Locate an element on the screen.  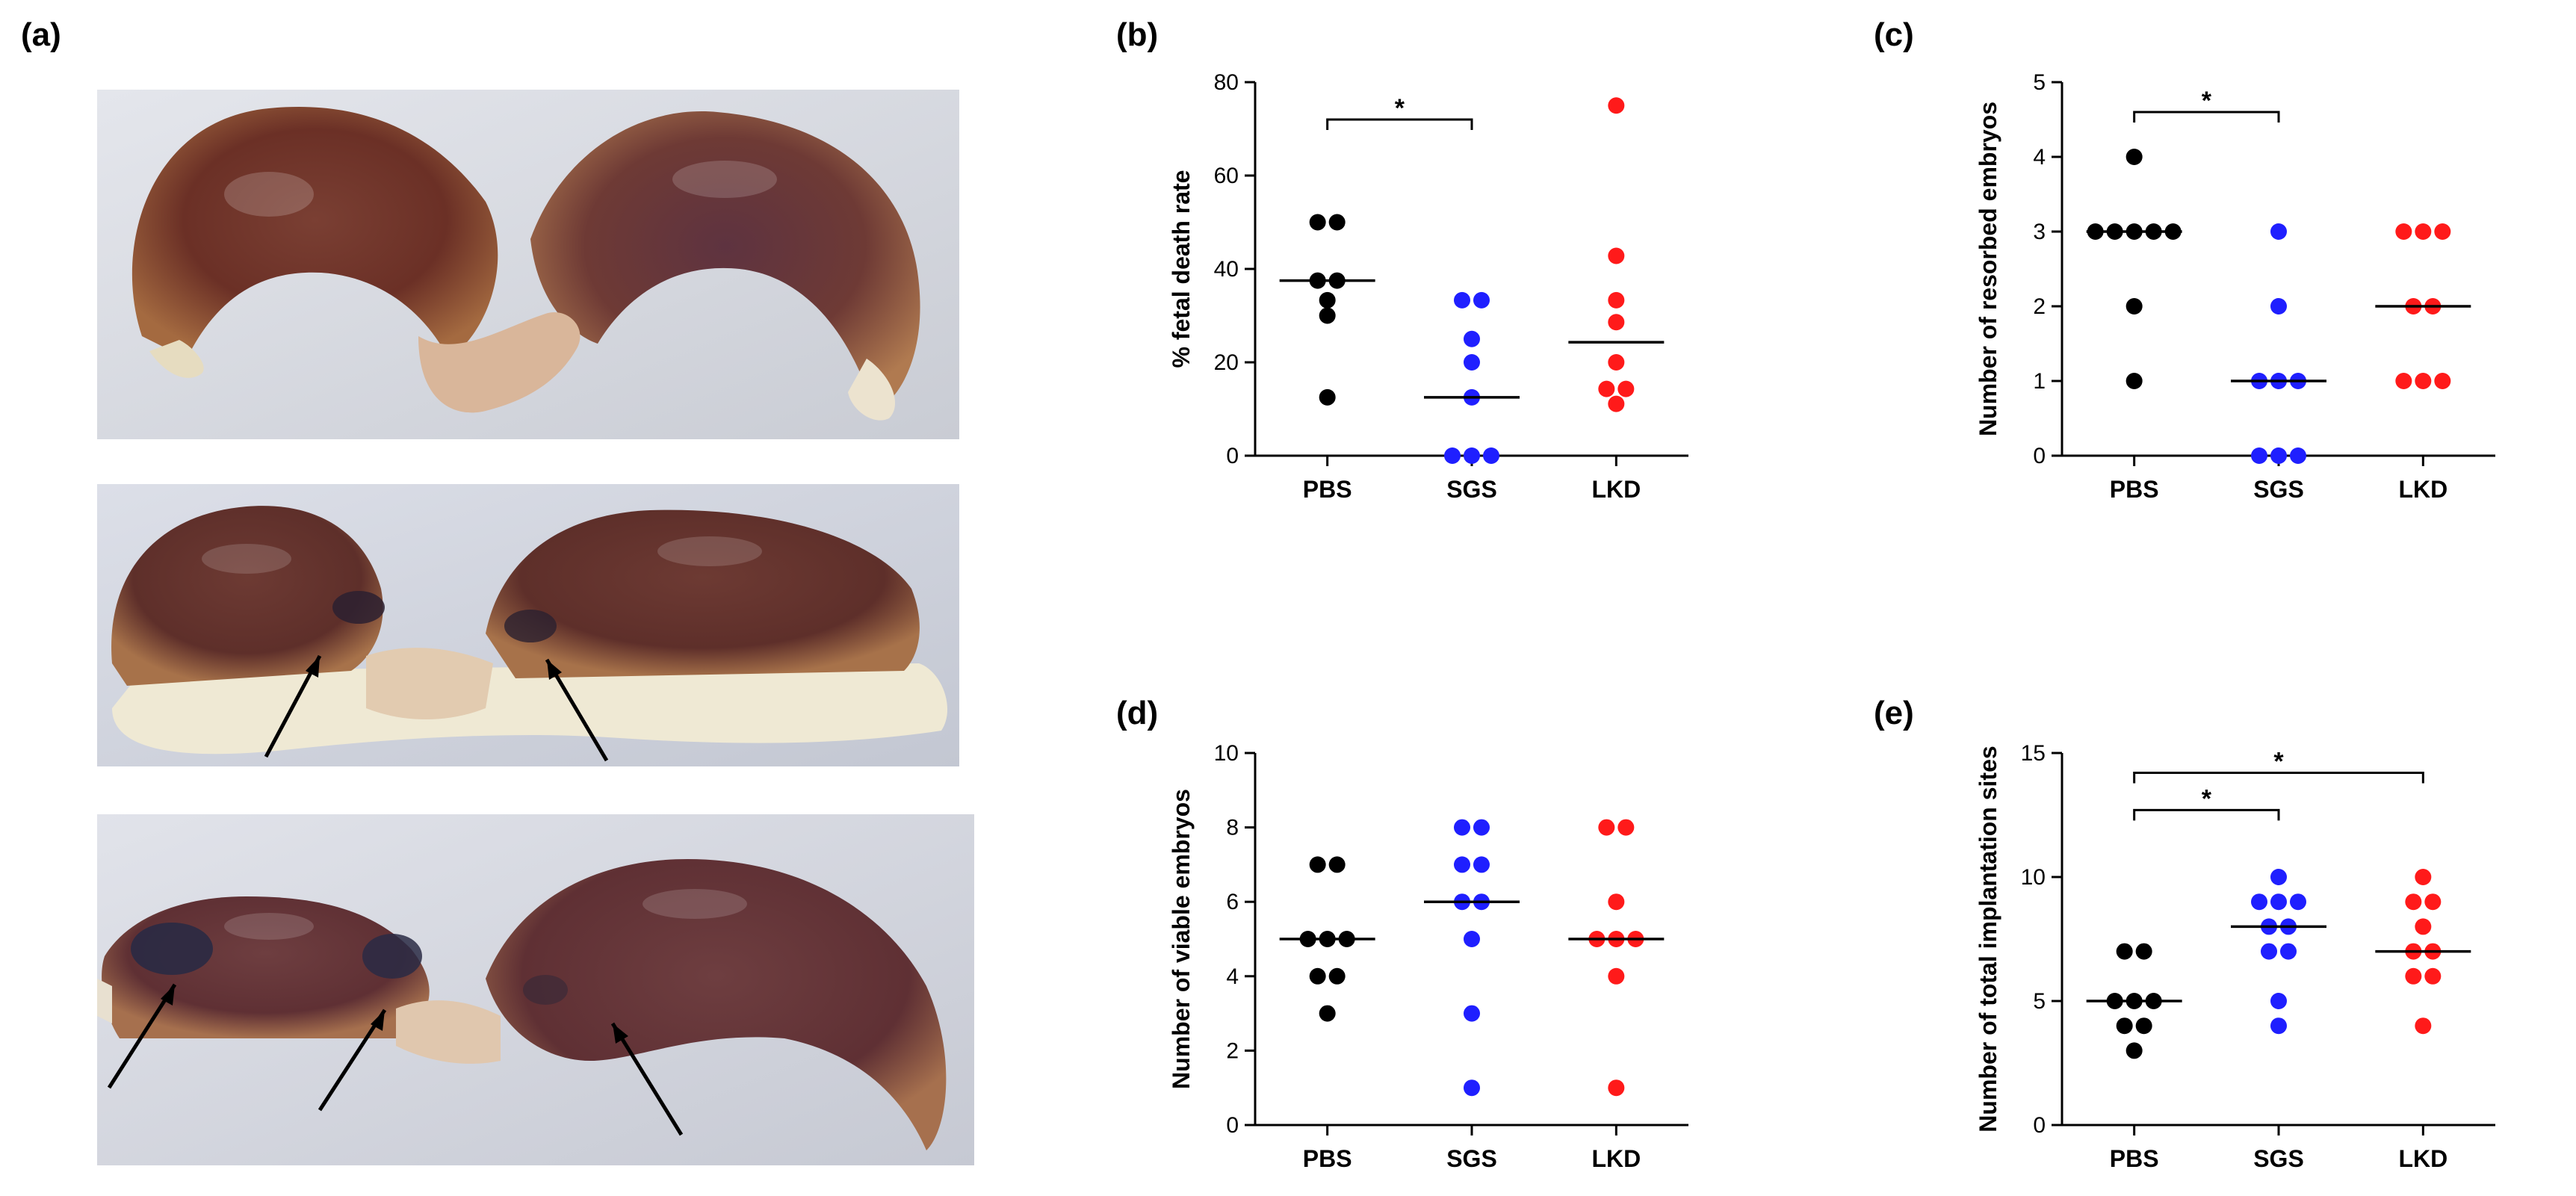
y-tick-label: 20 is located at coordinates (1226, 363).